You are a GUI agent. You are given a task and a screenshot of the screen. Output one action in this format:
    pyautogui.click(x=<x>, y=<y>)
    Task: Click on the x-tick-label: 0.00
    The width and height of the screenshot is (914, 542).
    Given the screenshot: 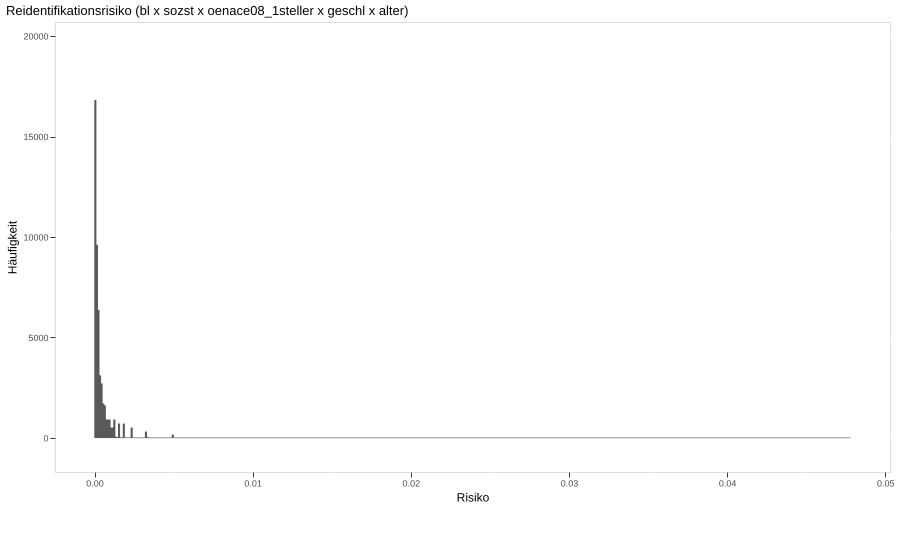 What is the action you would take?
    pyautogui.click(x=95, y=483)
    